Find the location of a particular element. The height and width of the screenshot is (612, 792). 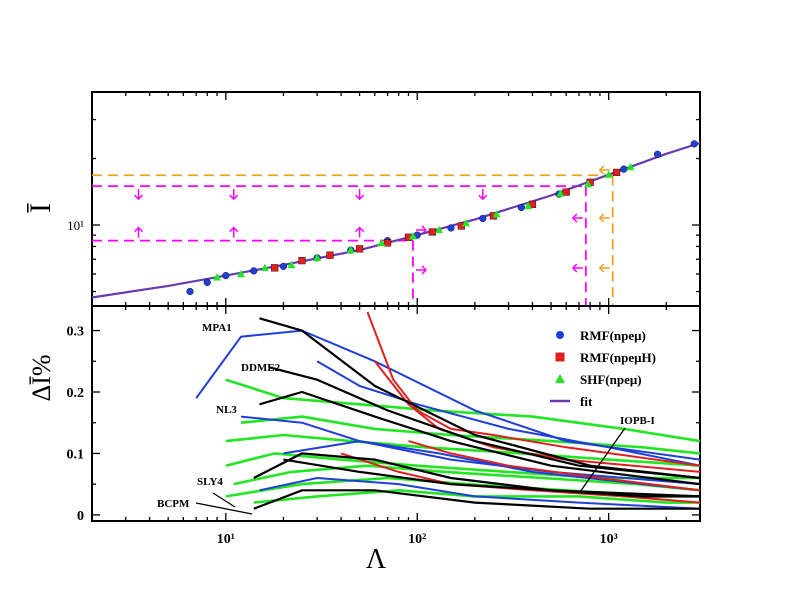

annotation-nl3: NL3 is located at coordinates (226, 410).